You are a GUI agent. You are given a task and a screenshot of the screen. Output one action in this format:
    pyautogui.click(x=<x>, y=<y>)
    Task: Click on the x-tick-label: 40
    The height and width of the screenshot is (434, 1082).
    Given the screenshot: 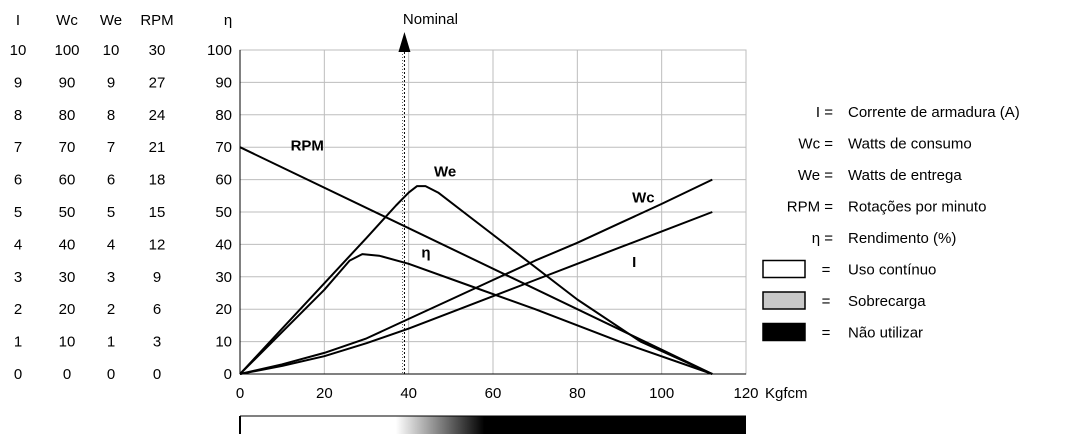 What is the action you would take?
    pyautogui.click(x=408, y=393)
    